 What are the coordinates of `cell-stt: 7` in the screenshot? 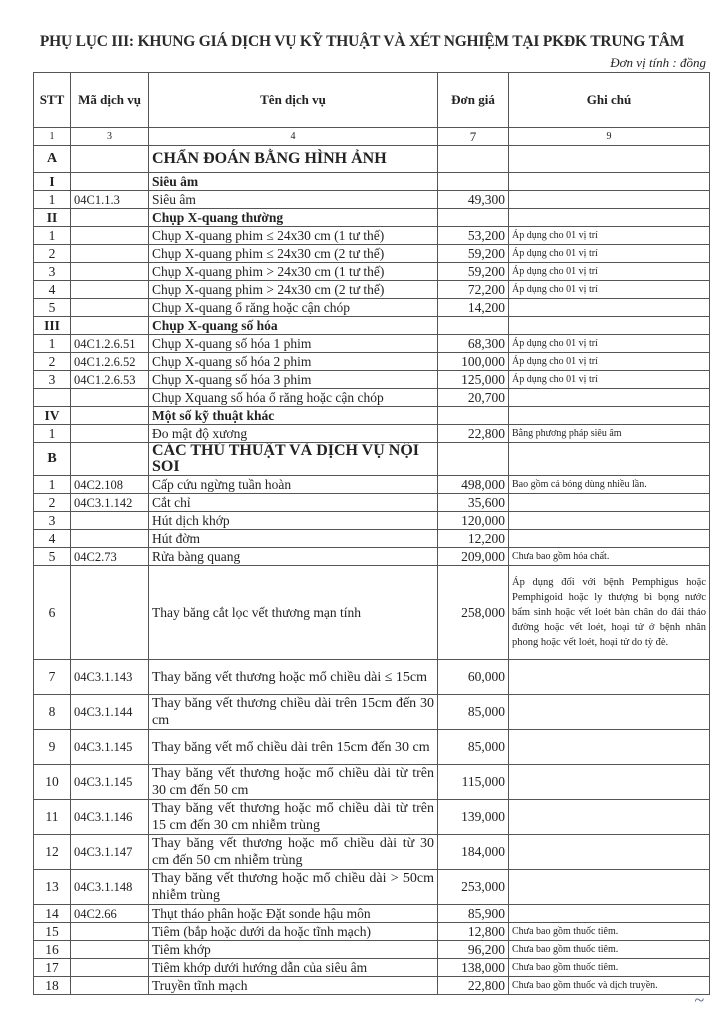 It's located at (52, 677).